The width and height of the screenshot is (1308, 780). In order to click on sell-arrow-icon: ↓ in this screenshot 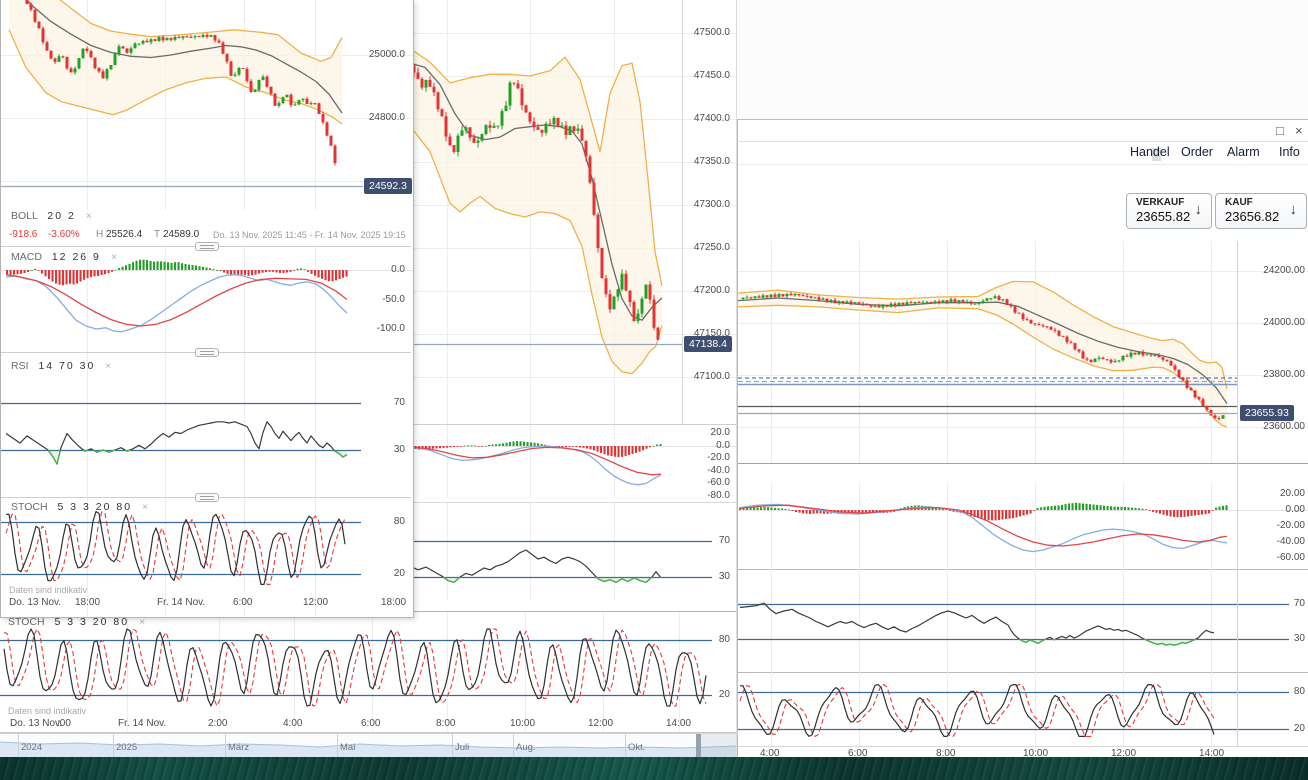, I will do `click(1198, 209)`.